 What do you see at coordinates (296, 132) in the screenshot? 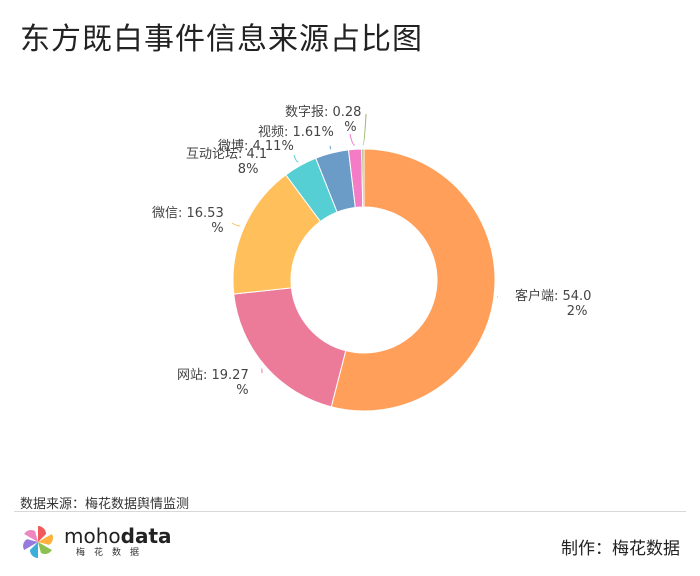
I see `slice-label-5: 视频: 1.61%` at bounding box center [296, 132].